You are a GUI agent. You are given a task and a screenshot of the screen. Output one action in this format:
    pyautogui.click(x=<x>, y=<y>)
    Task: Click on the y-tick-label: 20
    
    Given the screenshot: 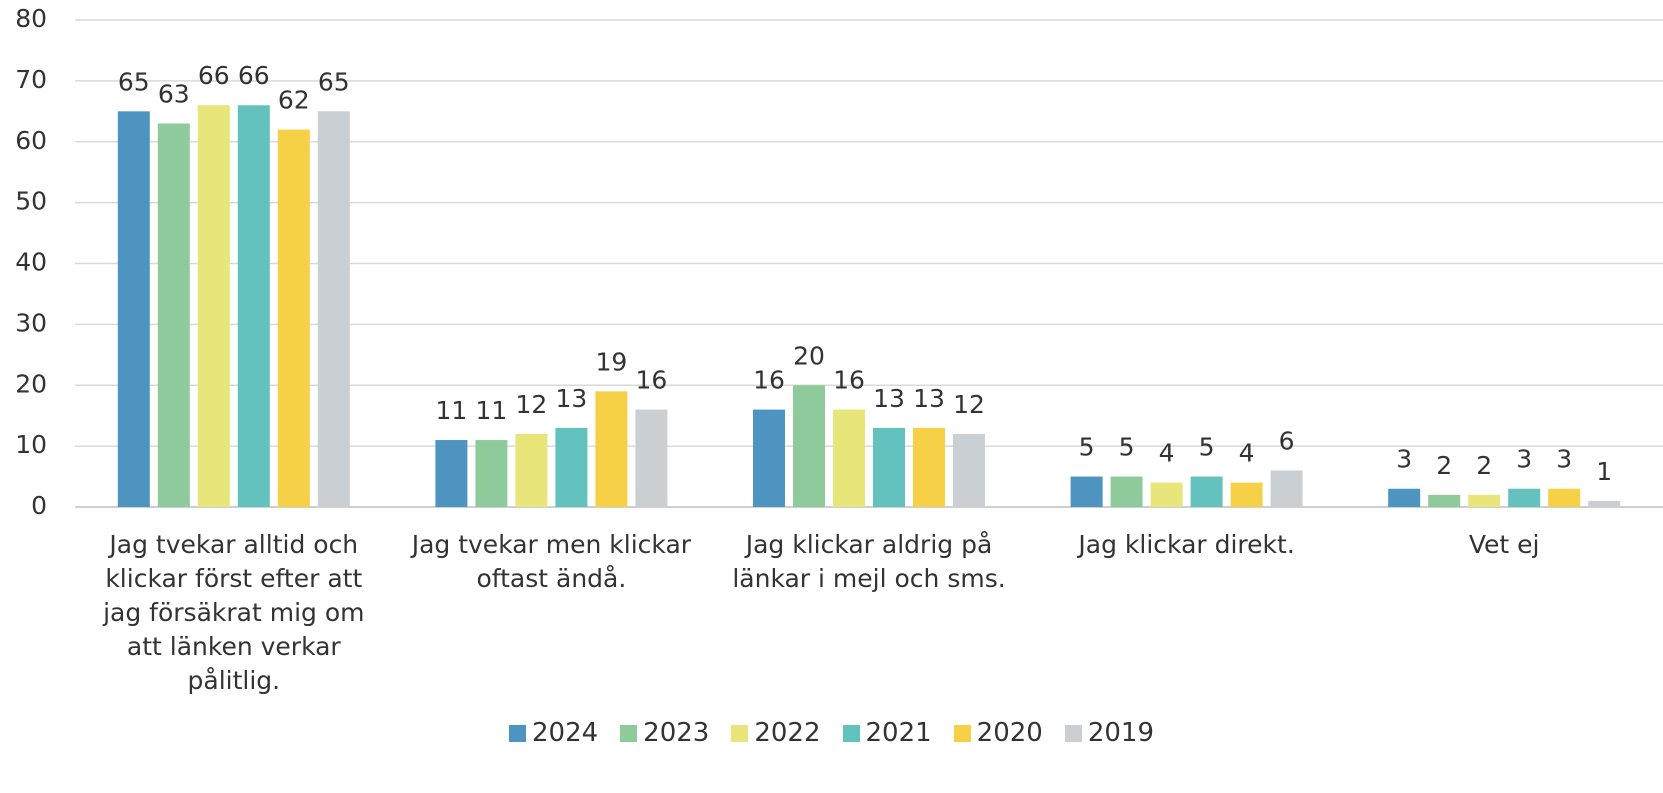 What is the action you would take?
    pyautogui.click(x=31, y=383)
    